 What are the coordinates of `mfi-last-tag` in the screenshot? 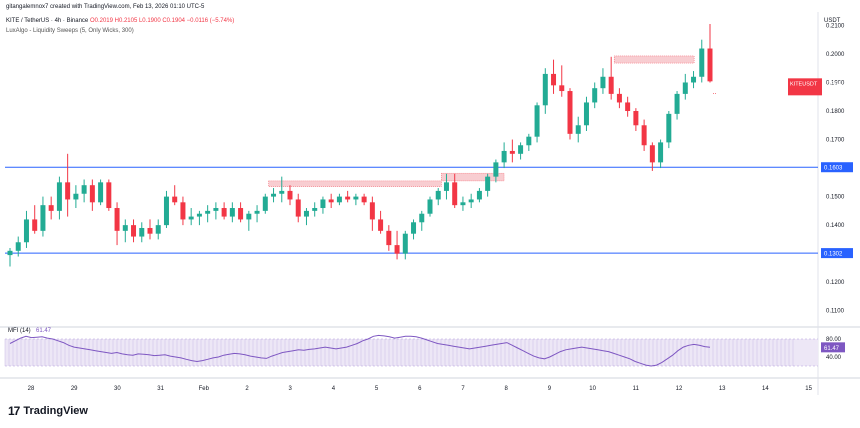 It's located at (833, 347).